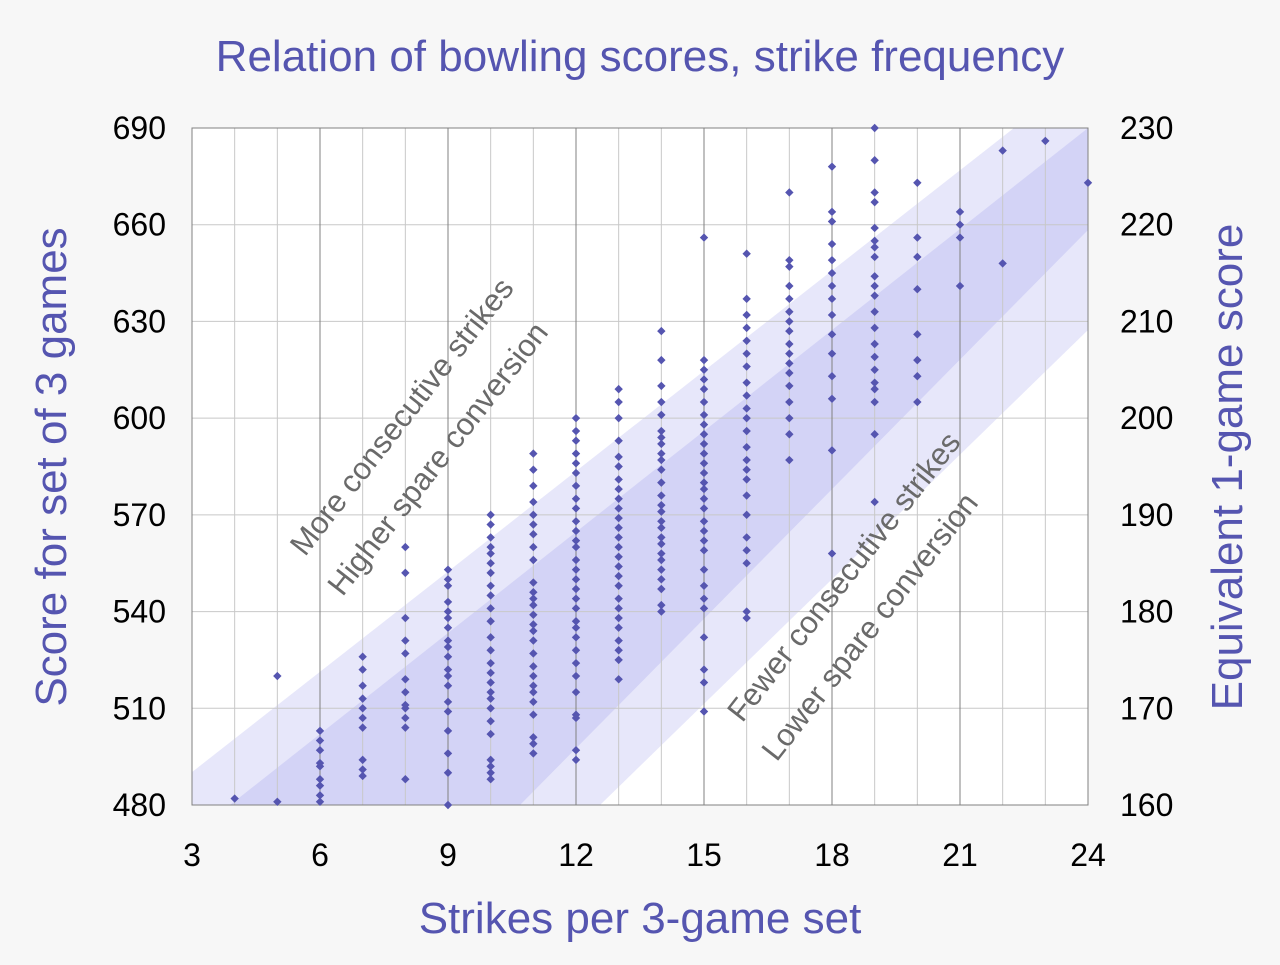 Image resolution: width=1280 pixels, height=965 pixels. Describe the element at coordinates (1146, 128) in the screenshot. I see `y2-tick-label: 230` at that location.